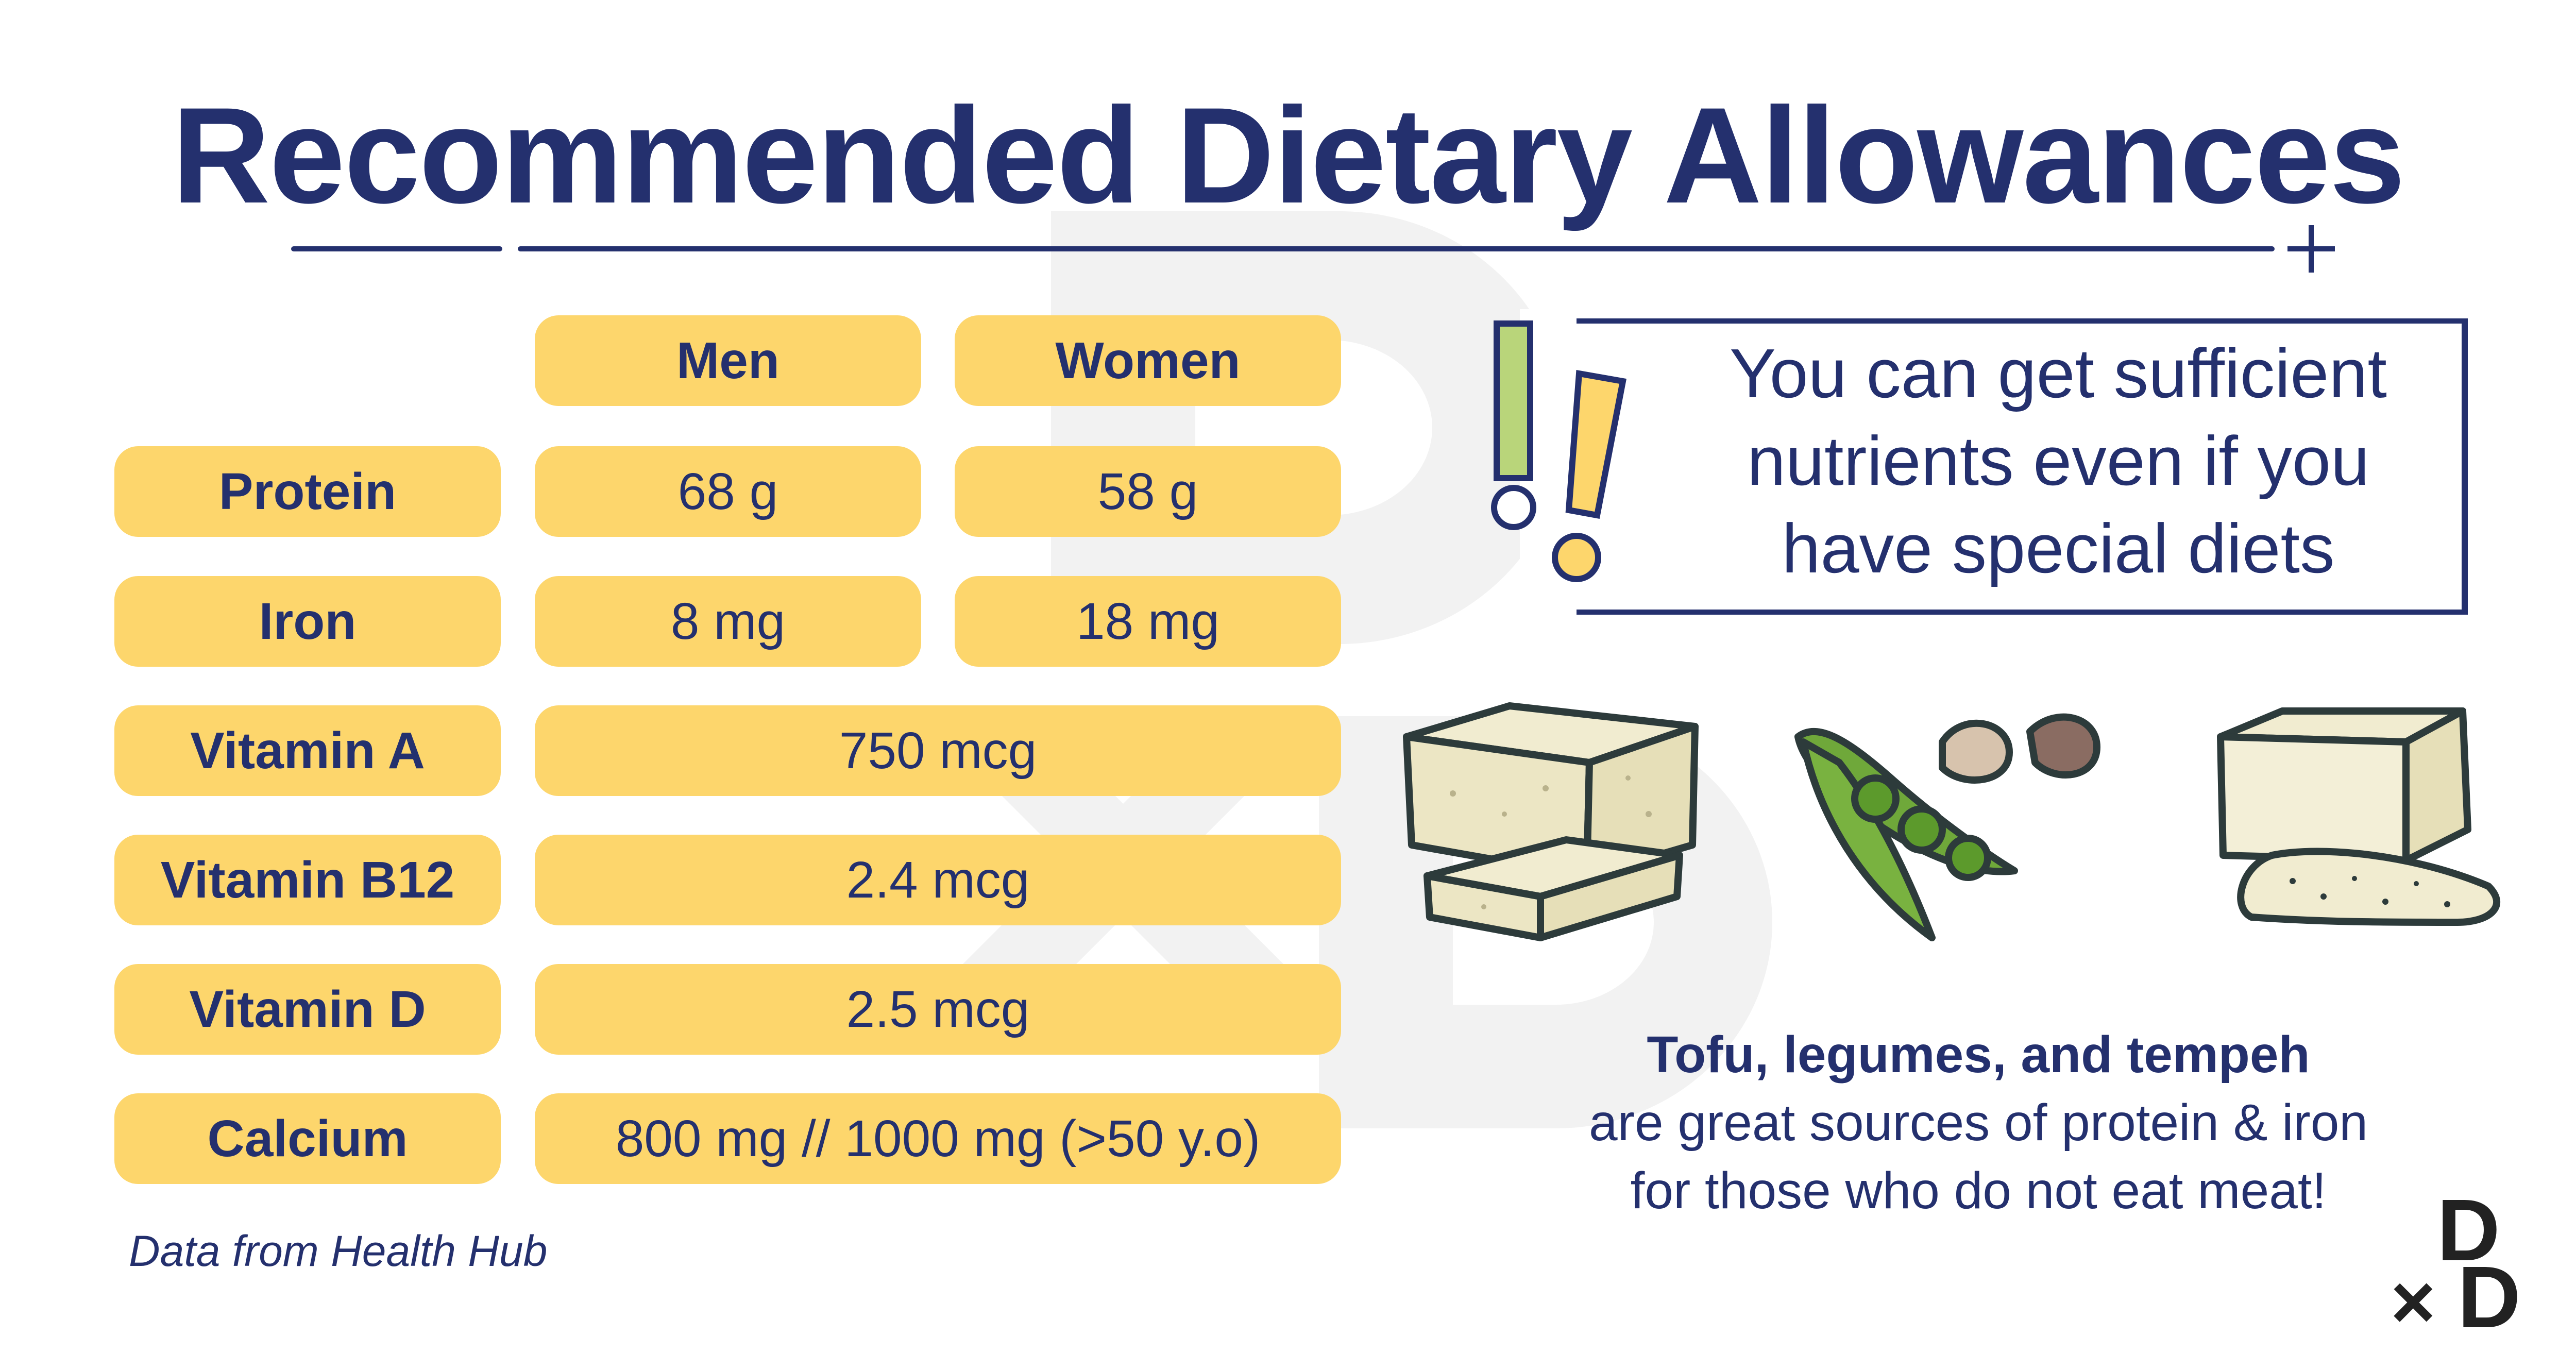  Describe the element at coordinates (307, 491) in the screenshot. I see `row-label-protein: Protein` at that location.